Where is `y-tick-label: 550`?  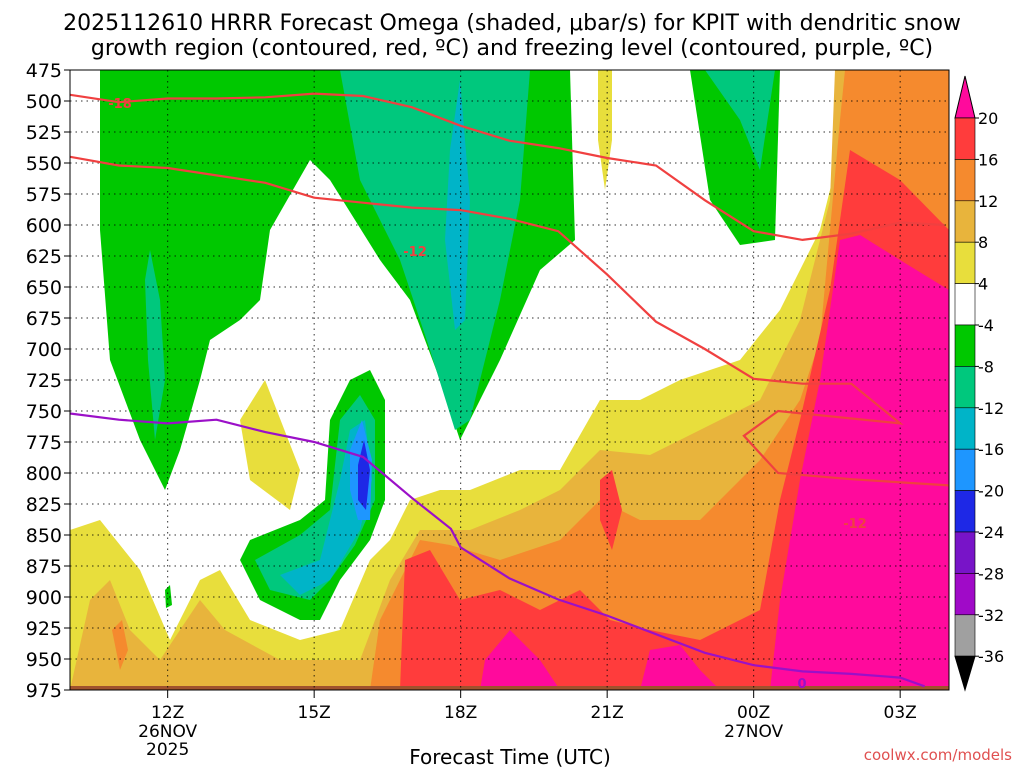
y-tick-label: 550 is located at coordinates (44, 164).